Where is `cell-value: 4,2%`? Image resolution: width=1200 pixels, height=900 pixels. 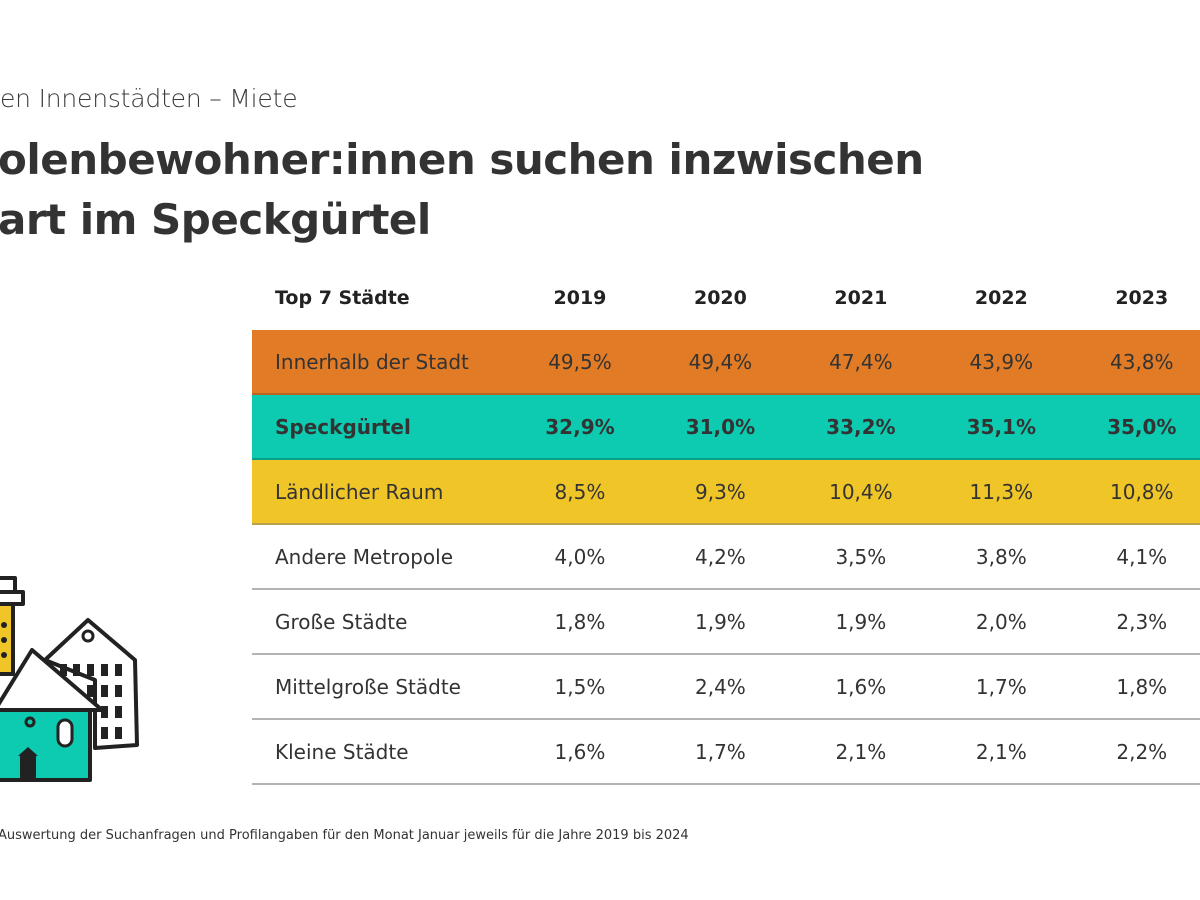 cell-value: 4,2% is located at coordinates (720, 556).